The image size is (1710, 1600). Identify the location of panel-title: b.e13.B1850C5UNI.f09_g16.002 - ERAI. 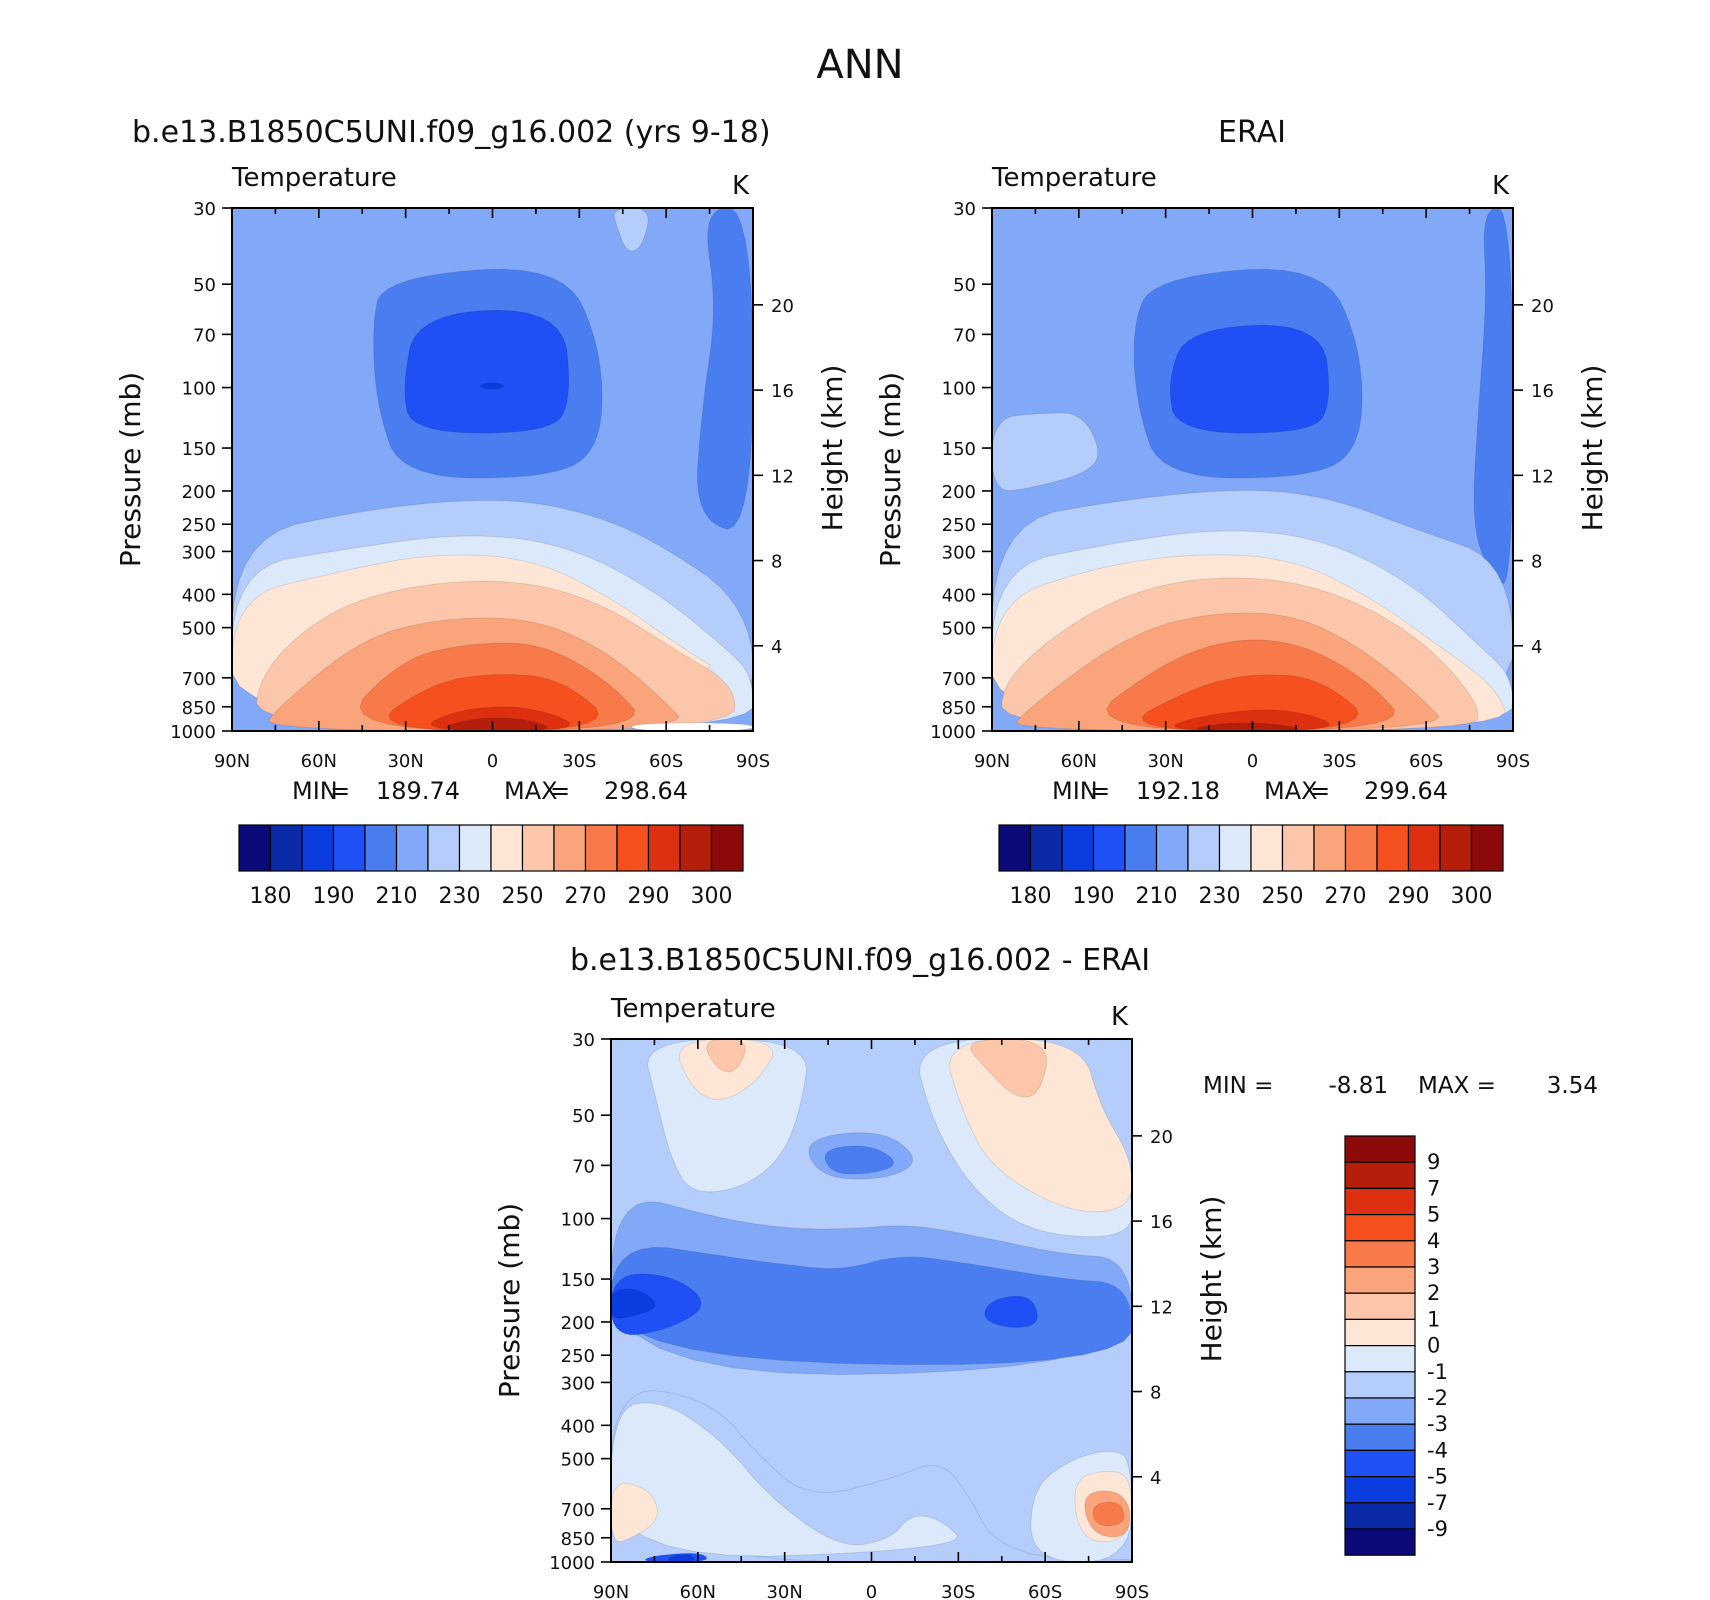
(860, 960).